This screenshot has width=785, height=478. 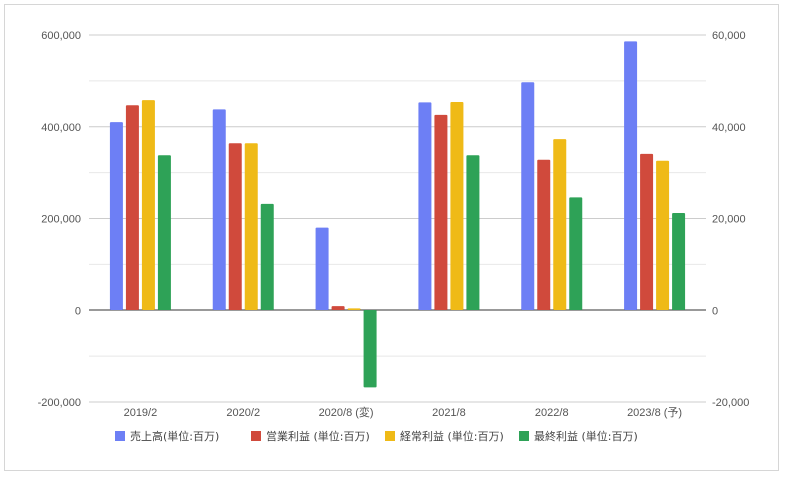 I want to click on left-axis-tick-label: 200,000, so click(x=61, y=220).